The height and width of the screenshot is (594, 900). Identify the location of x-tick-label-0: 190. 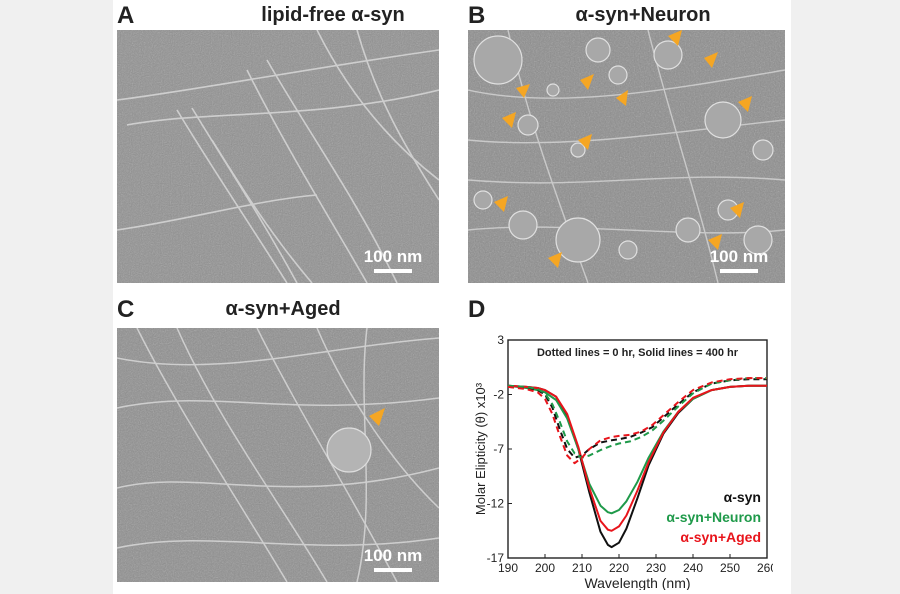
(508, 568).